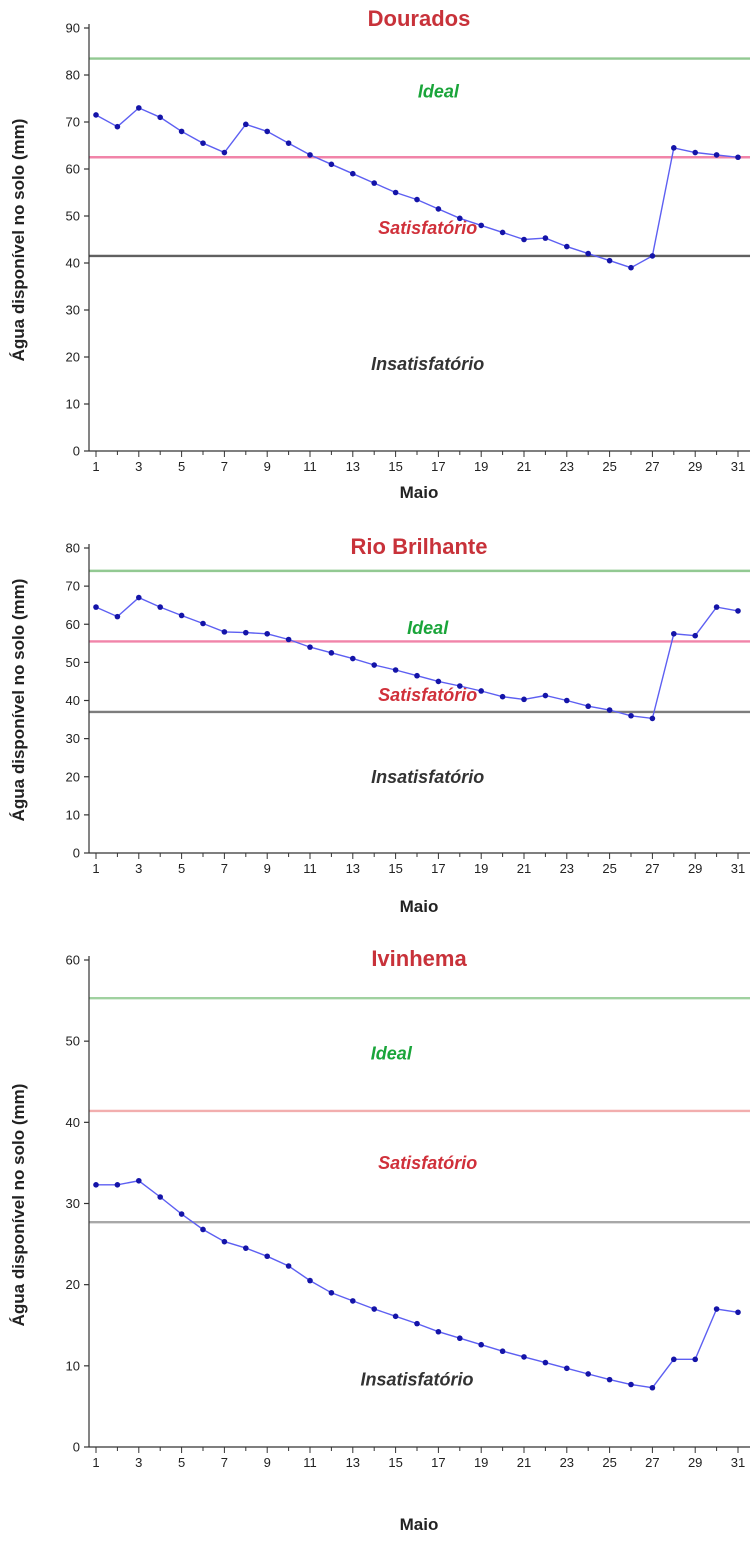  What do you see at coordinates (609, 466) in the screenshot?
I see `x-tick-label: 25` at bounding box center [609, 466].